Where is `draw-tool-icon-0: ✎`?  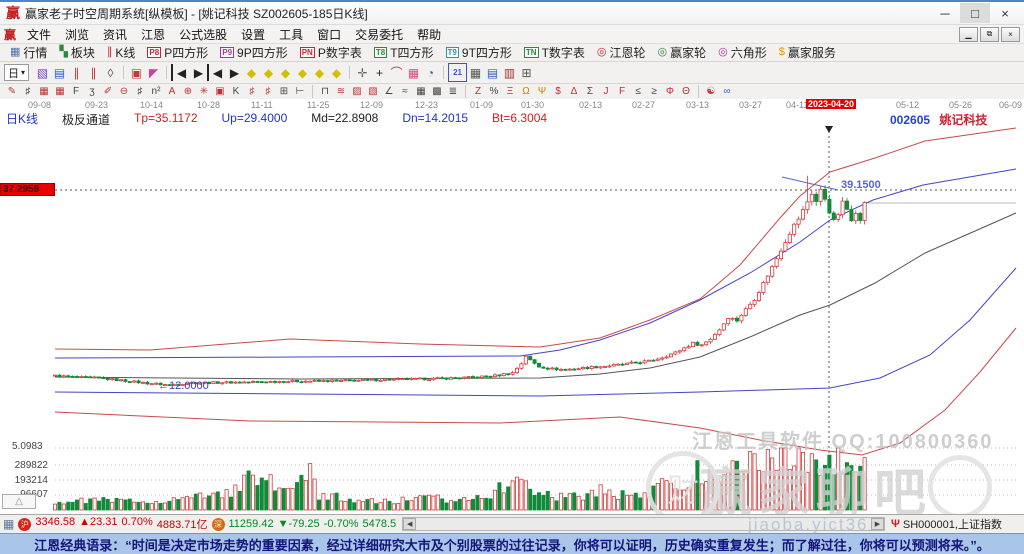 draw-tool-icon-0: ✎ is located at coordinates (12, 91).